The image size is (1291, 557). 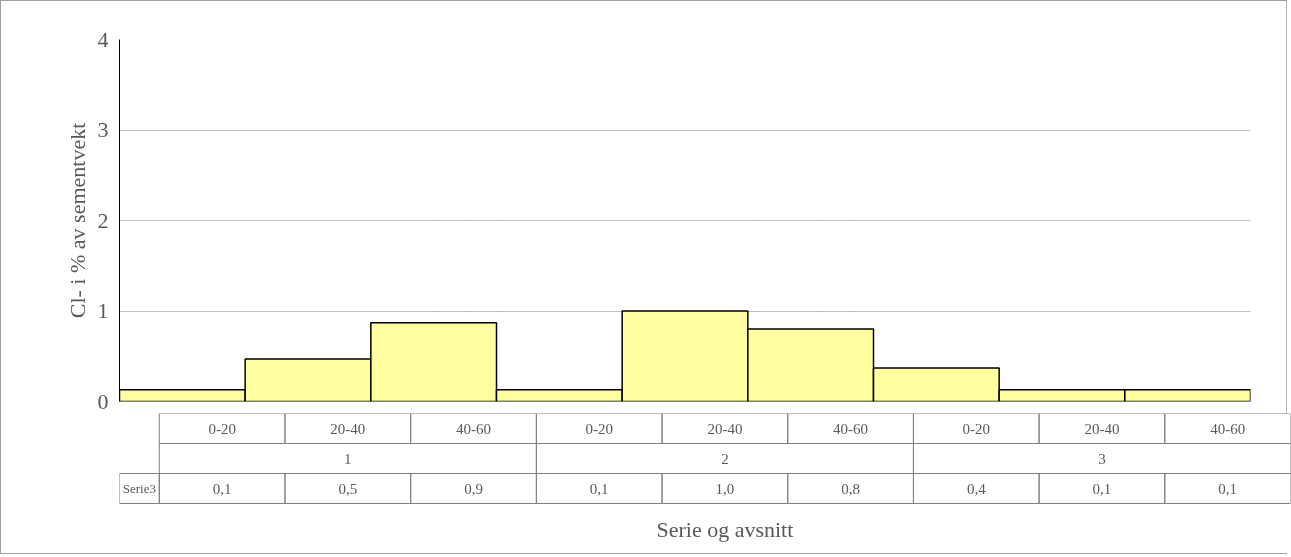 What do you see at coordinates (103, 39) in the screenshot?
I see `y-tick-label: 4` at bounding box center [103, 39].